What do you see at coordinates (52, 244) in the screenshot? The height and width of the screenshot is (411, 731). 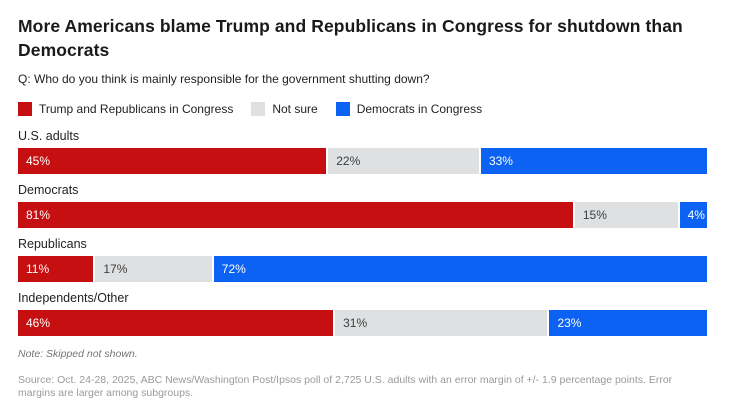 I see `group-label: Republicans` at bounding box center [52, 244].